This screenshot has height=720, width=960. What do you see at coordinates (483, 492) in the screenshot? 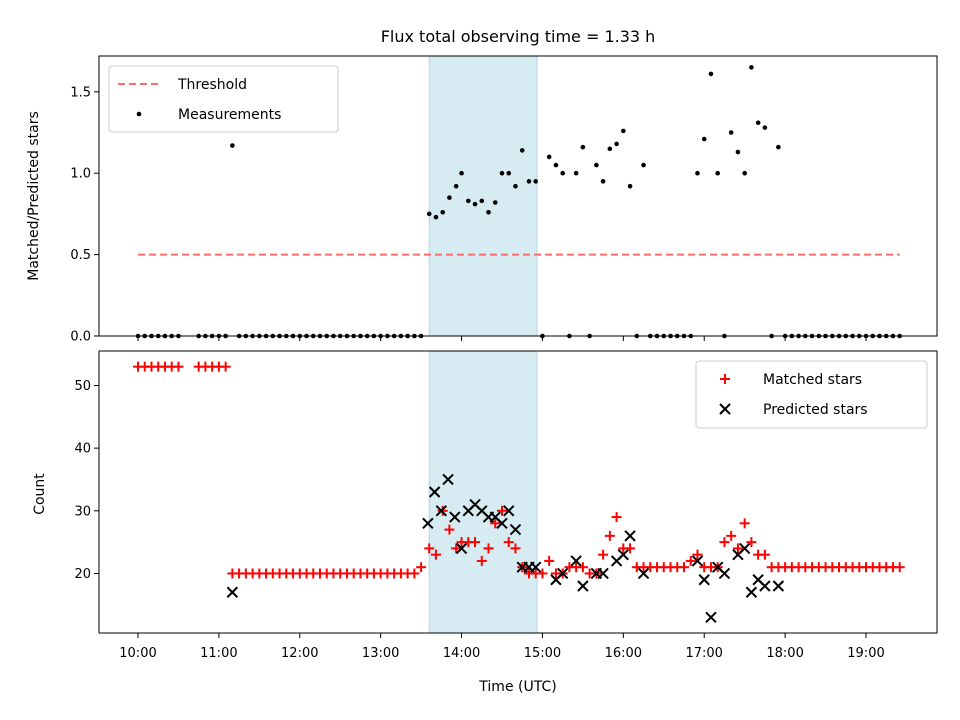
I see `shaded-interval` at bounding box center [483, 492].